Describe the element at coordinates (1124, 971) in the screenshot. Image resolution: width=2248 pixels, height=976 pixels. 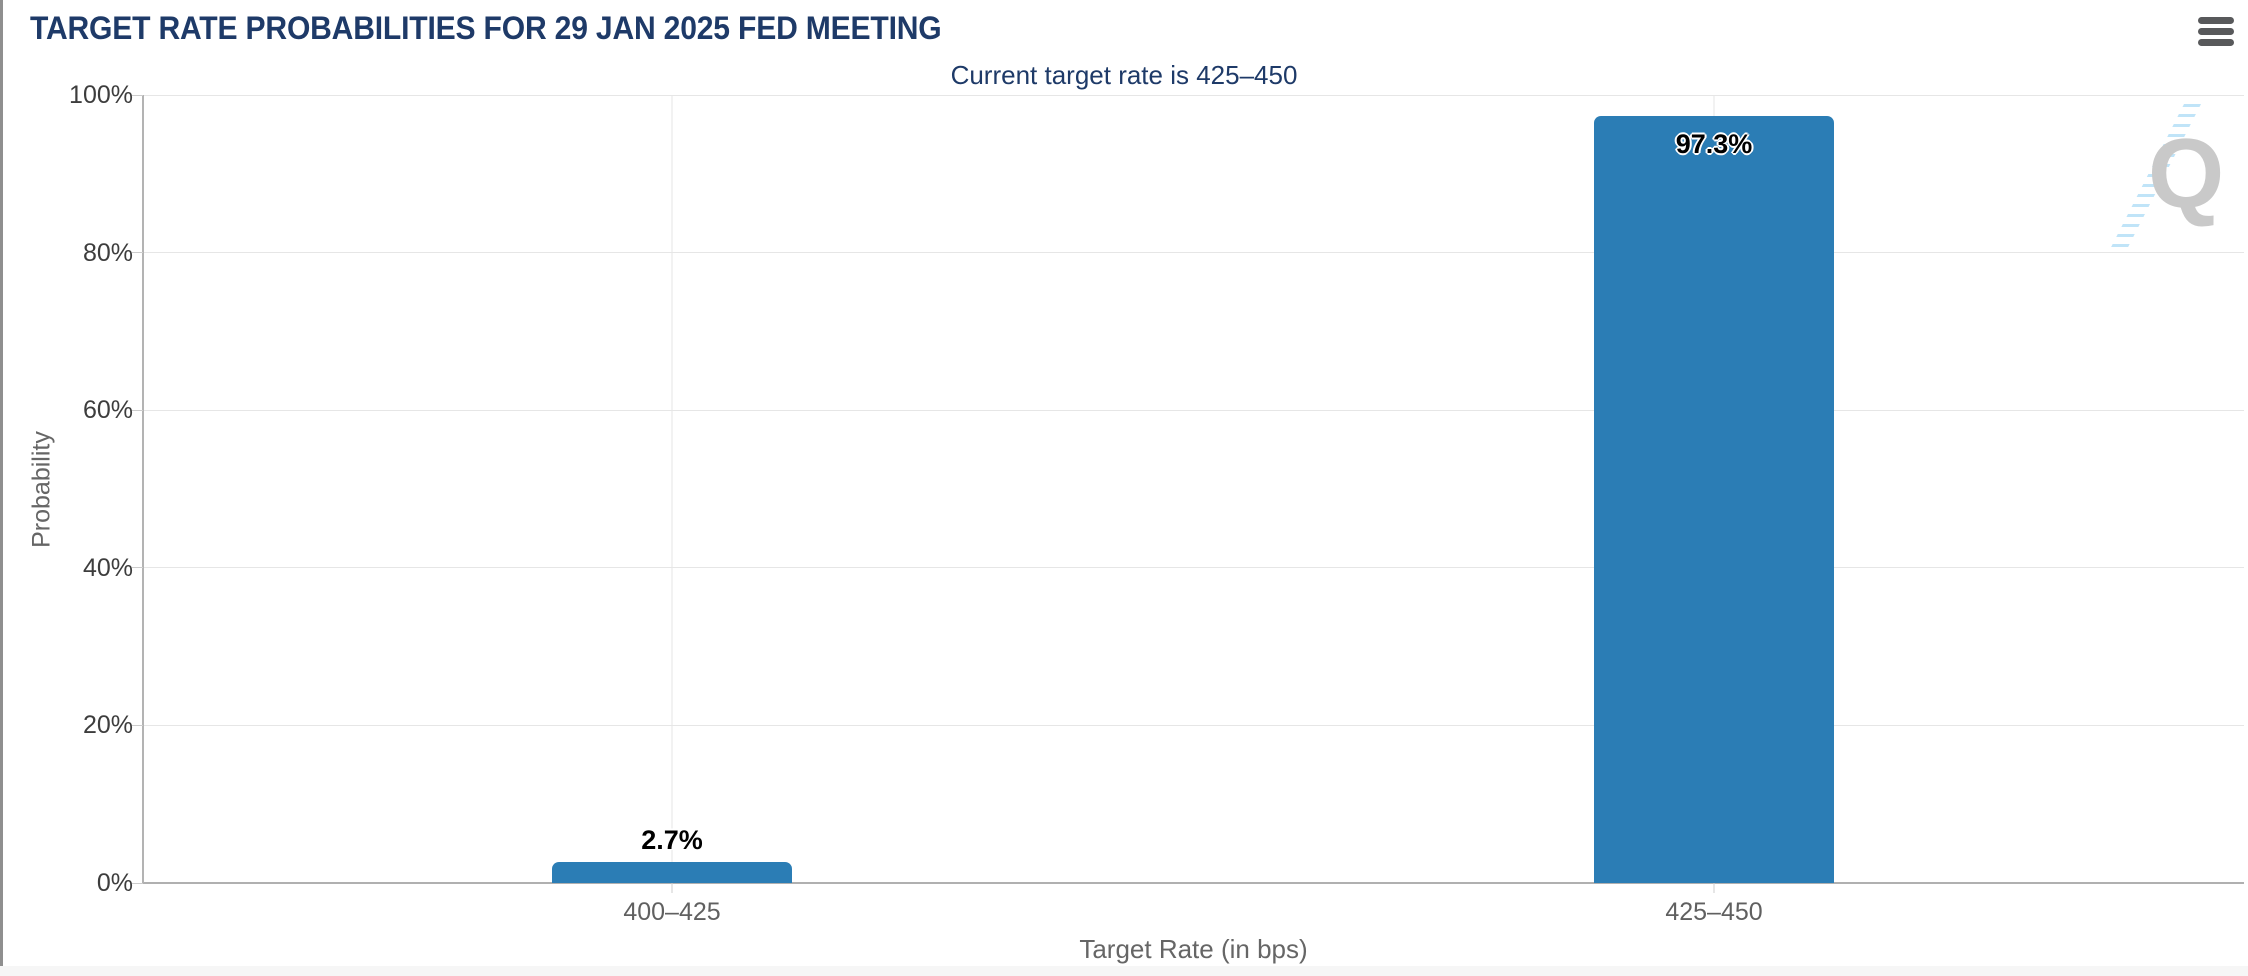
I see `footer-band` at that location.